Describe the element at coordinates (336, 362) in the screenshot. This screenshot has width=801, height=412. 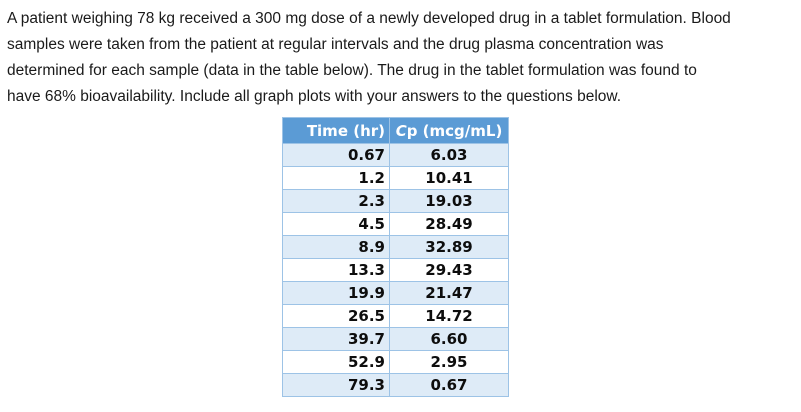
I see `time-cell: 52.9` at that location.